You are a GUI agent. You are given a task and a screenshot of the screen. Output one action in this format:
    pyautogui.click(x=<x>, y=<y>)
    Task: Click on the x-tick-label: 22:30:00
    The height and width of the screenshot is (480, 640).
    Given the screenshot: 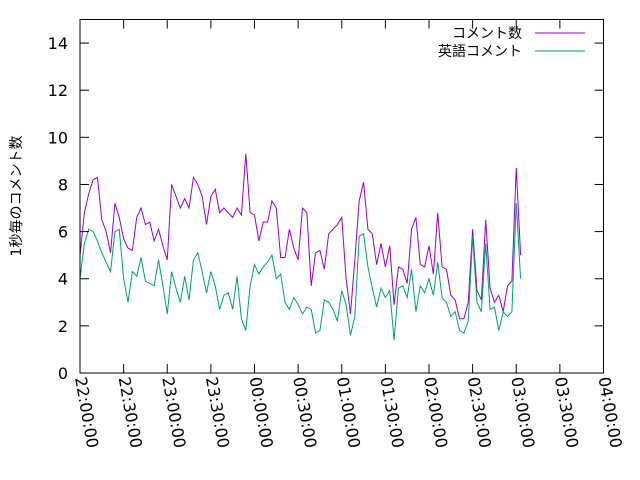 What is the action you would take?
    pyautogui.click(x=130, y=412)
    